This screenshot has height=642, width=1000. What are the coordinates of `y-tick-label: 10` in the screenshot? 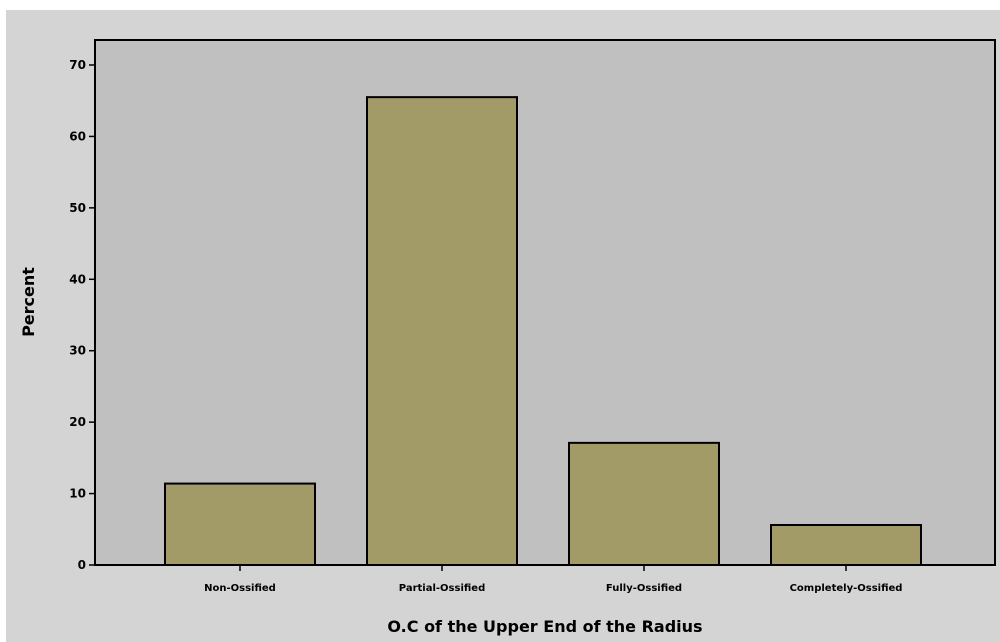 It's located at (77, 494).